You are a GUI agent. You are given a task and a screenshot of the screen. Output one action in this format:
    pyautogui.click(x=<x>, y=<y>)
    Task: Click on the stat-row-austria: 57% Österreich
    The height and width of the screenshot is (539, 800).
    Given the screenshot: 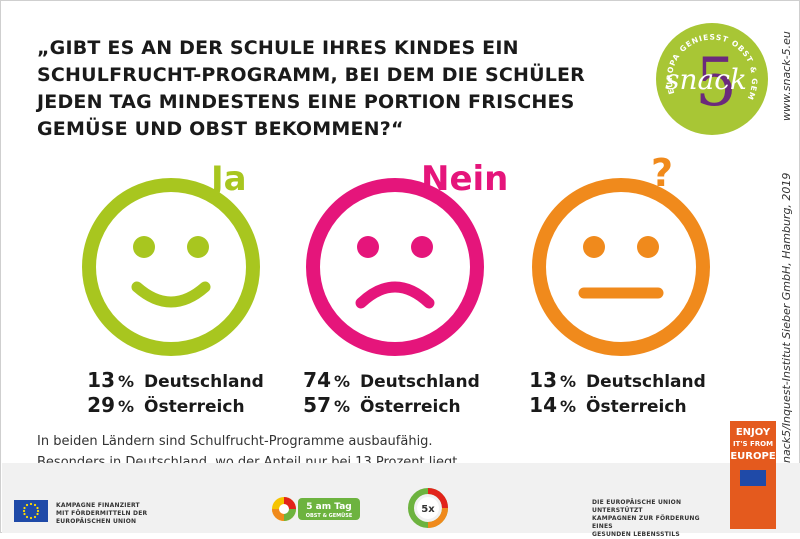 What is the action you would take?
    pyautogui.click(x=386, y=405)
    